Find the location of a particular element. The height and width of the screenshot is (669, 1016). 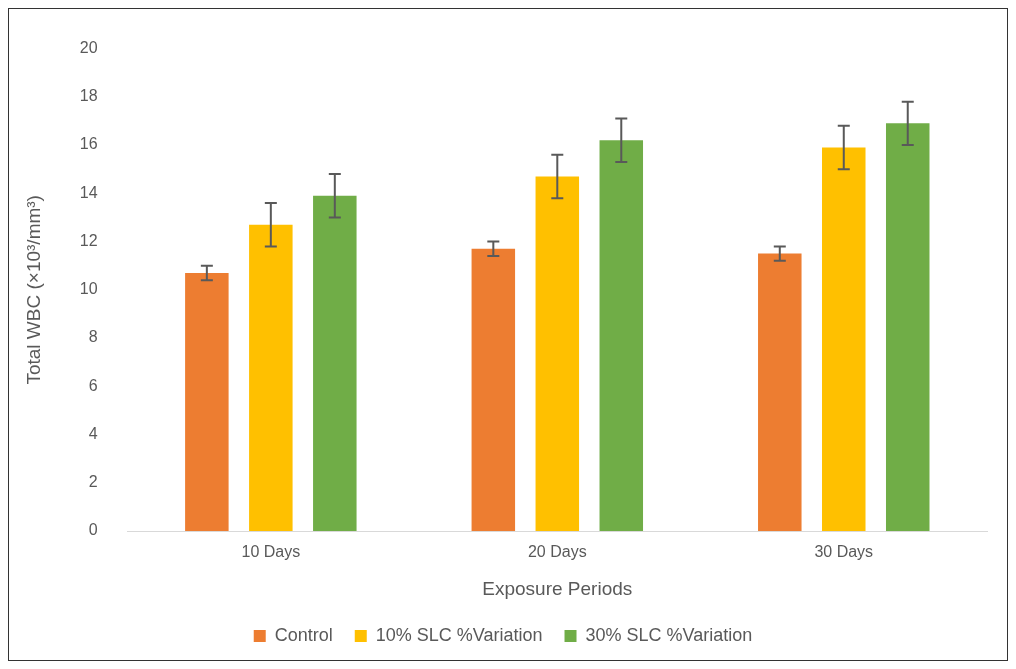

y-tick-label: 6 is located at coordinates (93, 385).